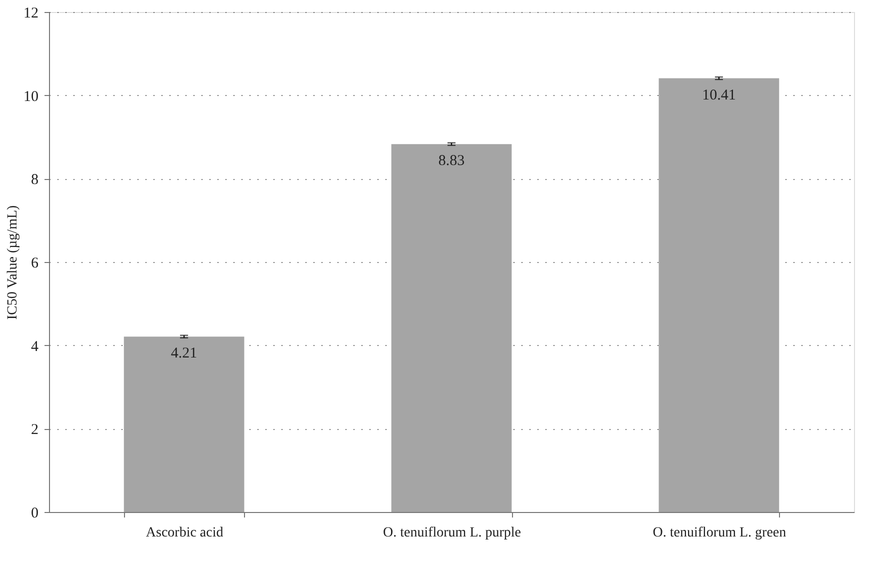  I want to click on y-tick-label: 4, so click(35, 346).